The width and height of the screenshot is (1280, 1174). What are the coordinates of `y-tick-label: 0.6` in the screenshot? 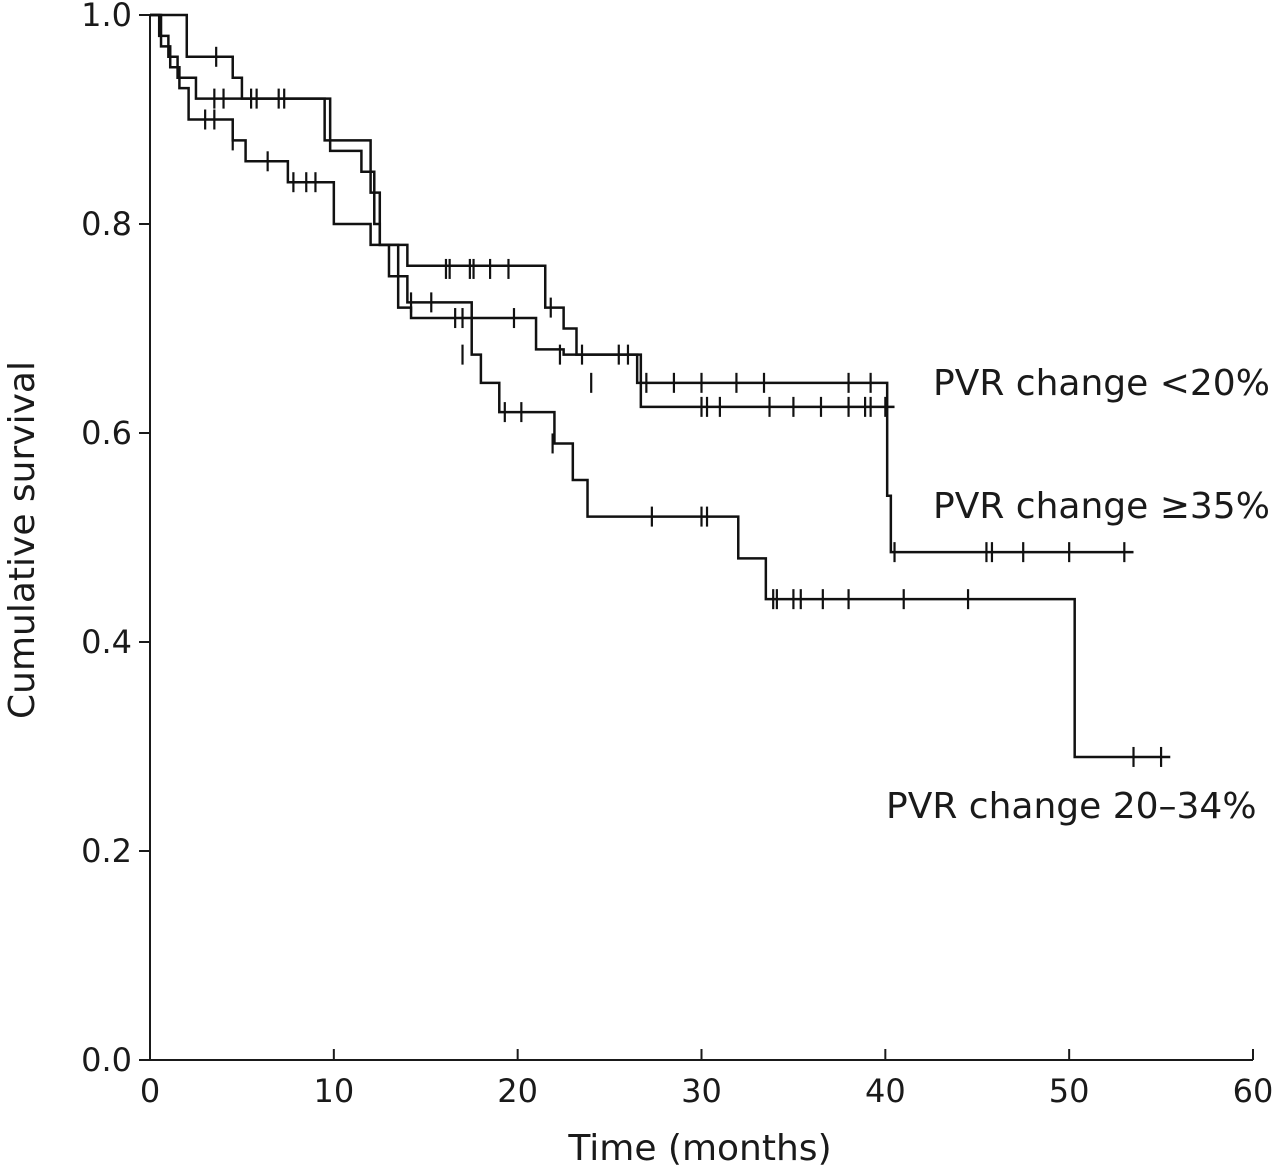 It's located at (106, 433).